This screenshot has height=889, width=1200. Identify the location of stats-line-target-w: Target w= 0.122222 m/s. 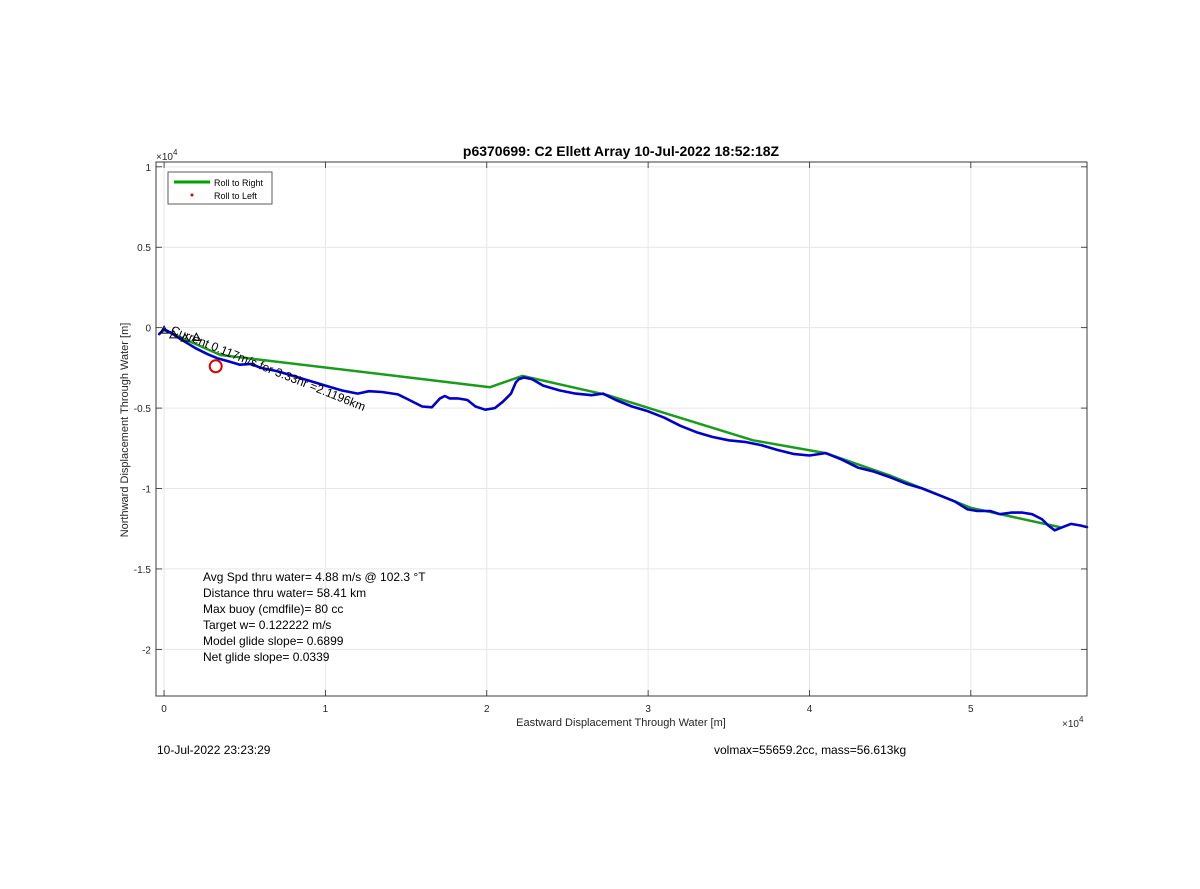
(267, 625).